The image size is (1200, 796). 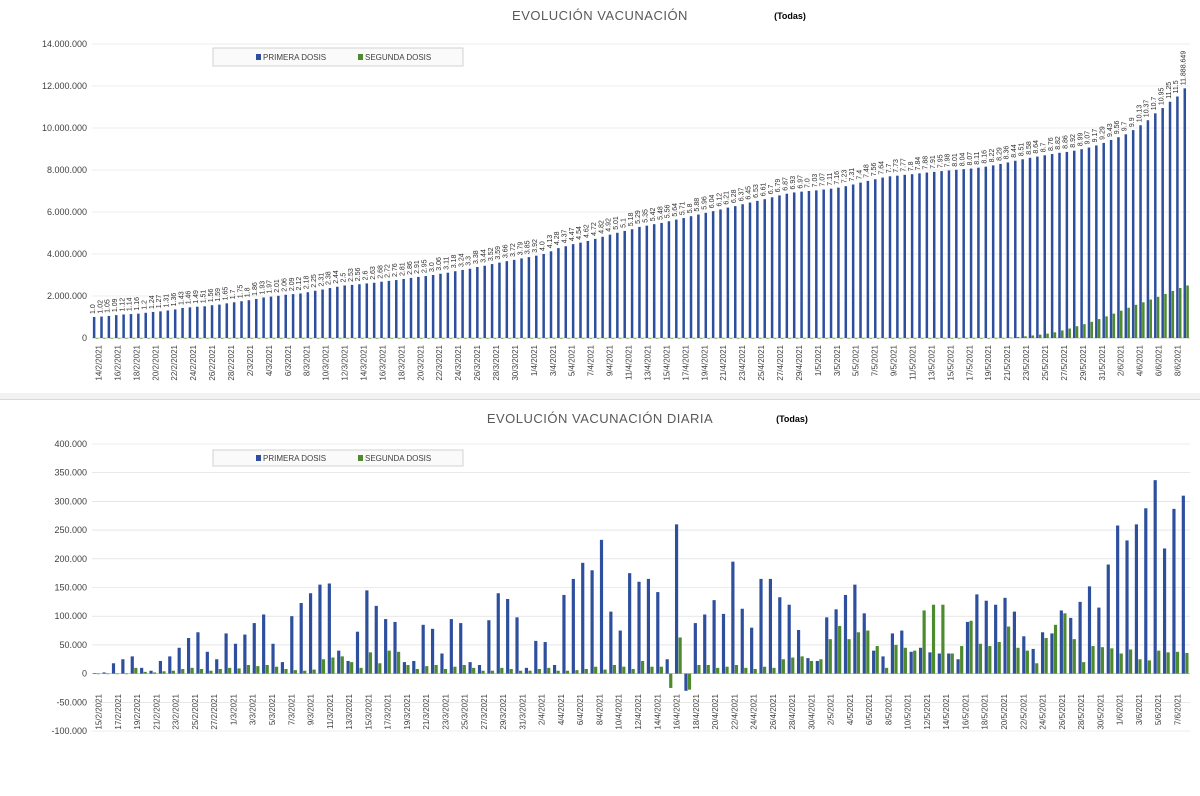 What do you see at coordinates (528, 247) in the screenshot?
I see `data-label-primera: 3.85` at bounding box center [528, 247].